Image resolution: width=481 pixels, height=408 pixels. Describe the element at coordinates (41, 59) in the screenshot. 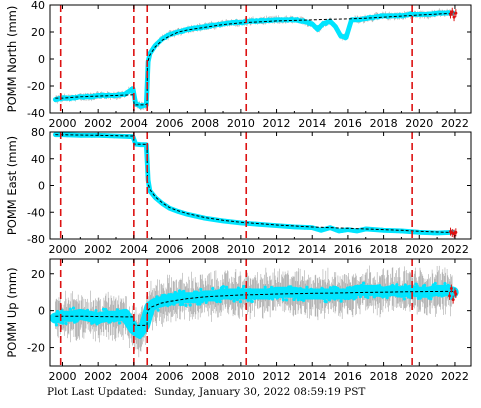

I see `y-tick-label: 0` at that location.